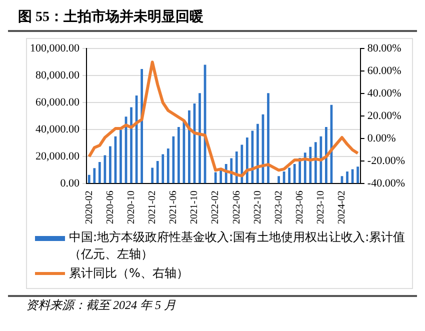  I want to click on y2-tick-label: 60.00%, so click(384, 71).